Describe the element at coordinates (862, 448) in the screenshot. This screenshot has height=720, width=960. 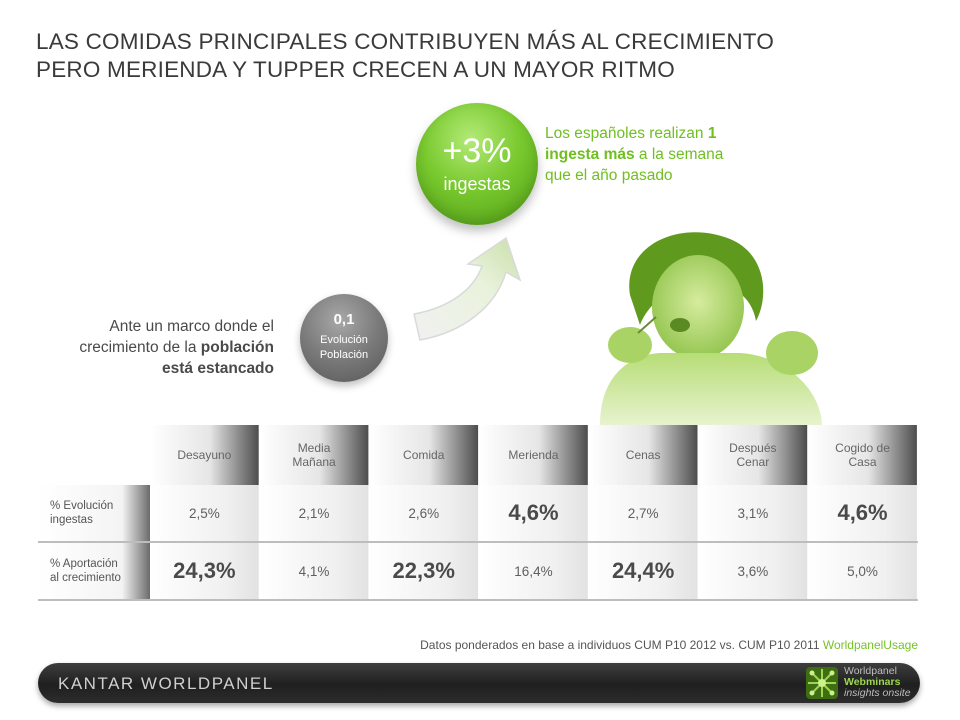
I see `column-header-line-1: Cogido de` at that location.